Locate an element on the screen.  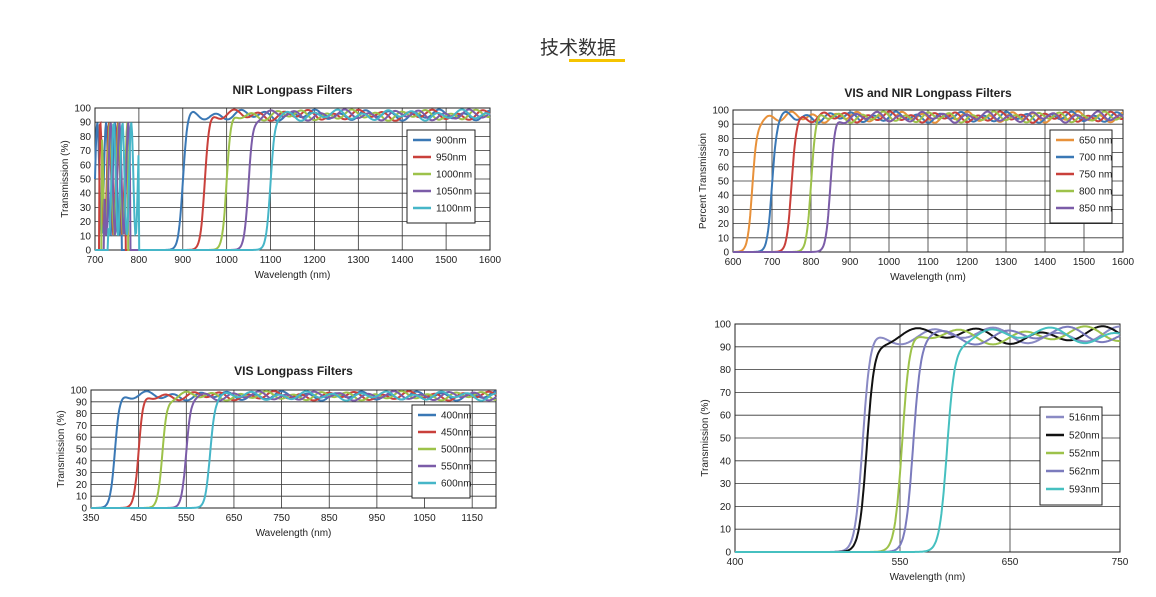
x-tick-label: 850 is located at coordinates (329, 518).